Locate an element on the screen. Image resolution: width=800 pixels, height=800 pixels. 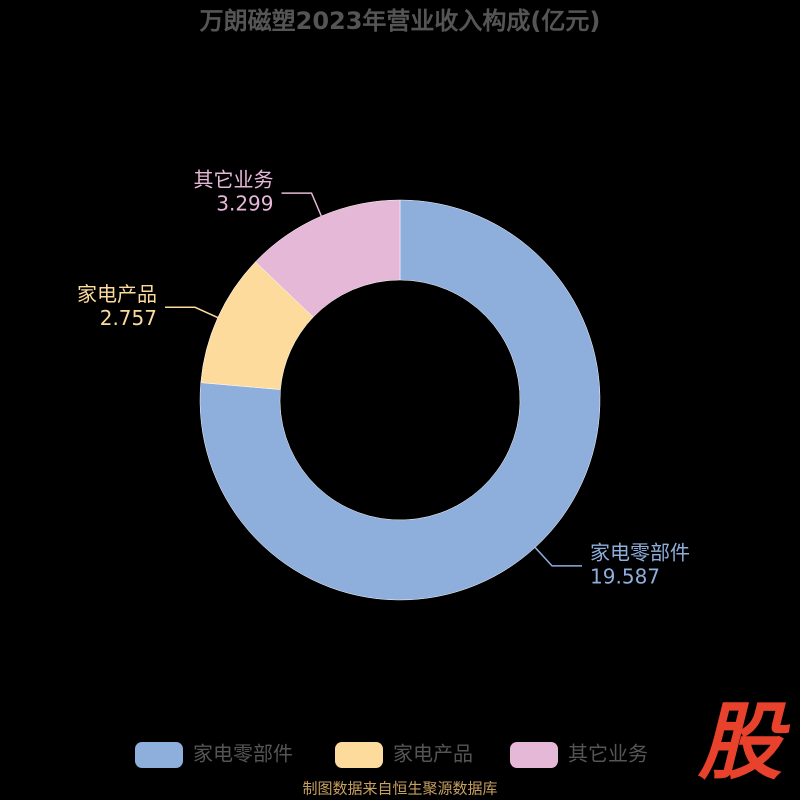
donut-slice is located at coordinates (328, 258).